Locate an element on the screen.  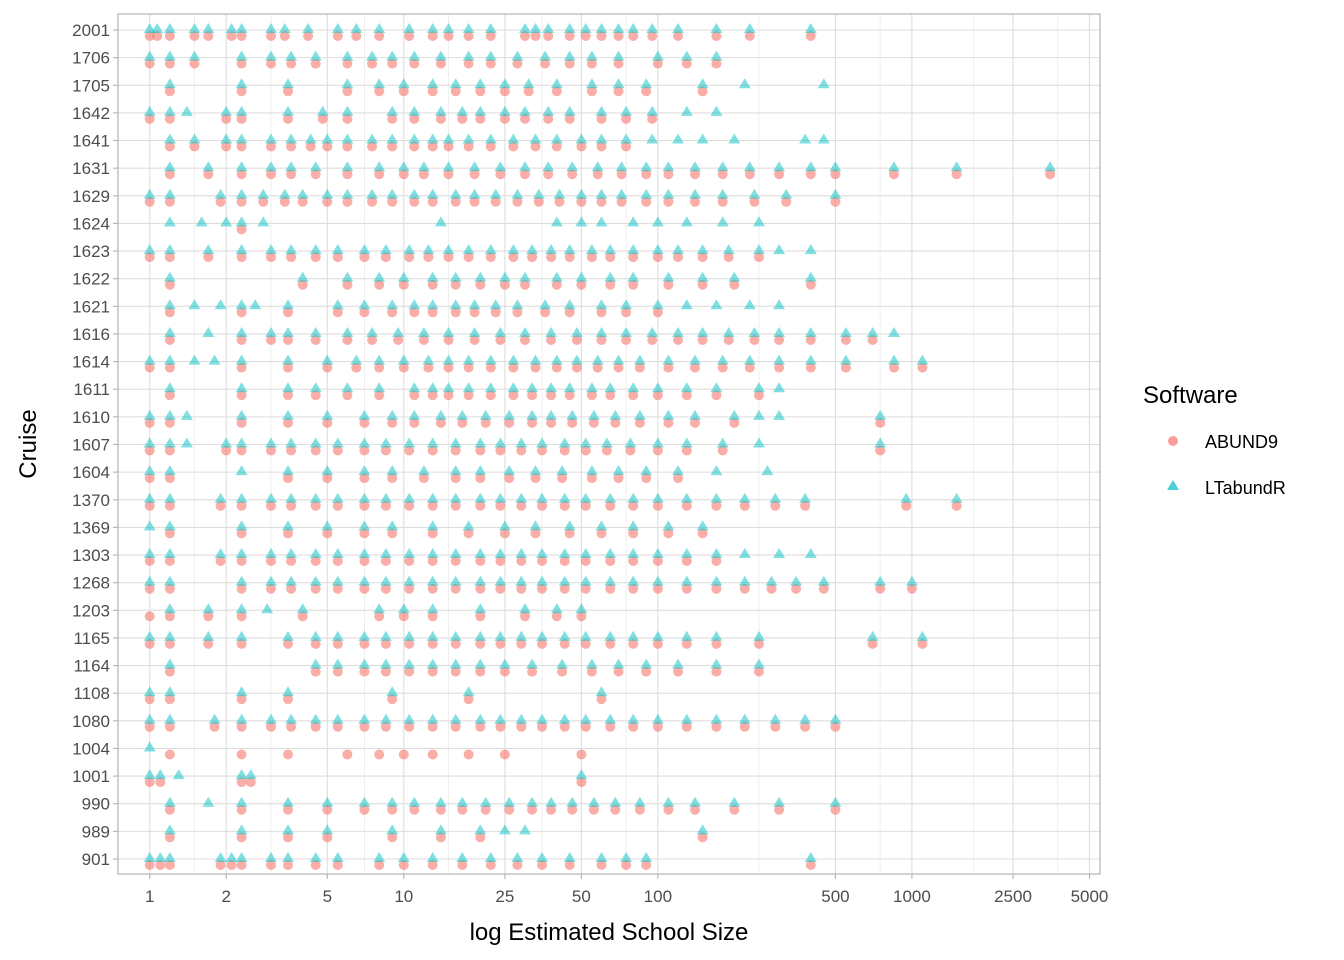
y-tick-label: 1607 is located at coordinates (91, 445).